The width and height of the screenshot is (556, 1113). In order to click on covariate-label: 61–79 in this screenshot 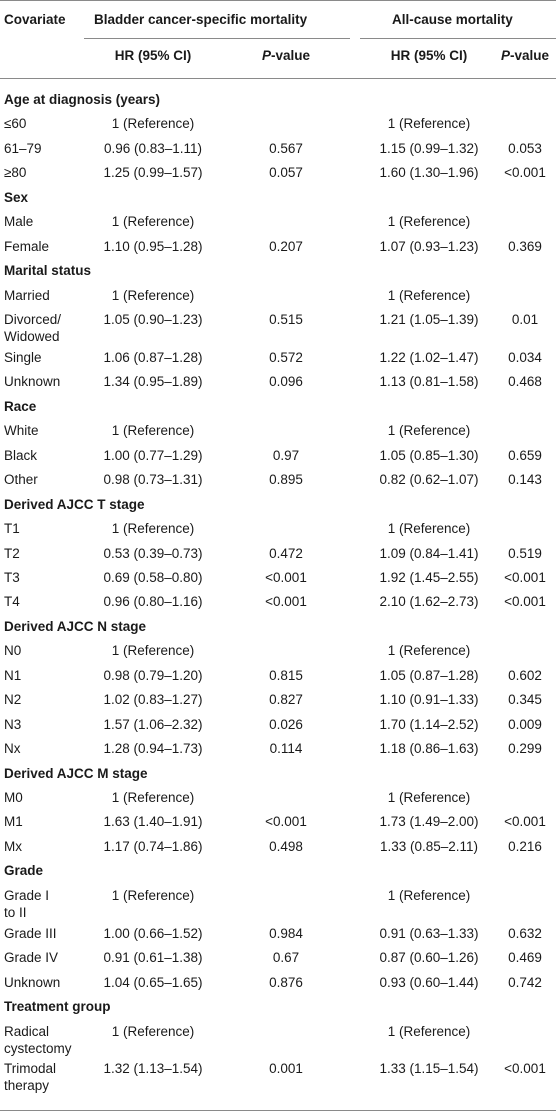, I will do `click(23, 148)`.